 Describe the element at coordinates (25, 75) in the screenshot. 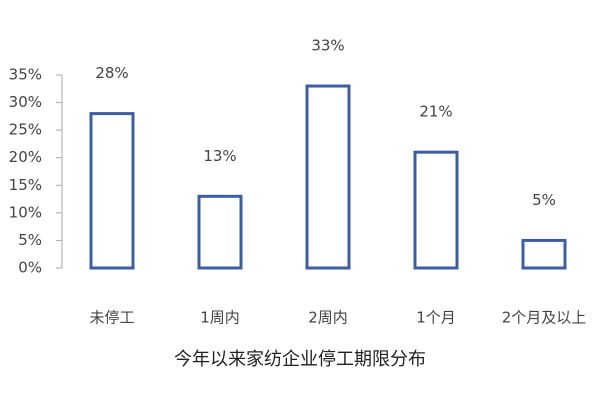

I see `y-tick-label: 35%` at that location.